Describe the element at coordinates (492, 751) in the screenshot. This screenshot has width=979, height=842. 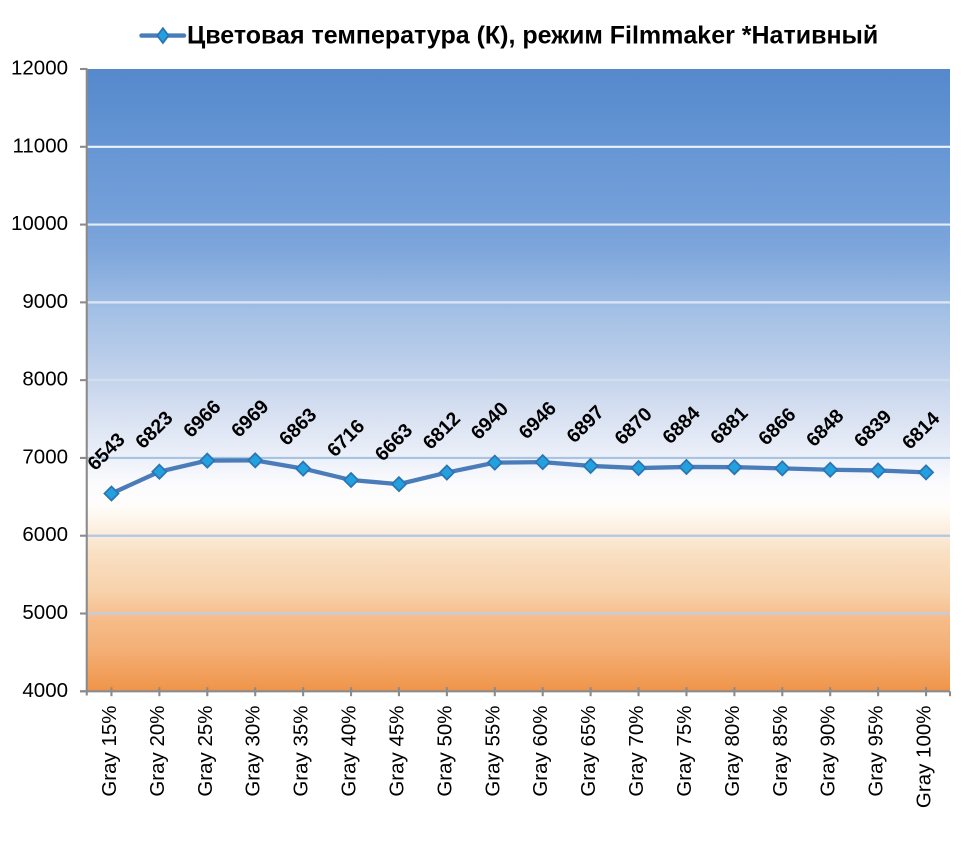
I see `svg-text: Gray 55%` at that location.